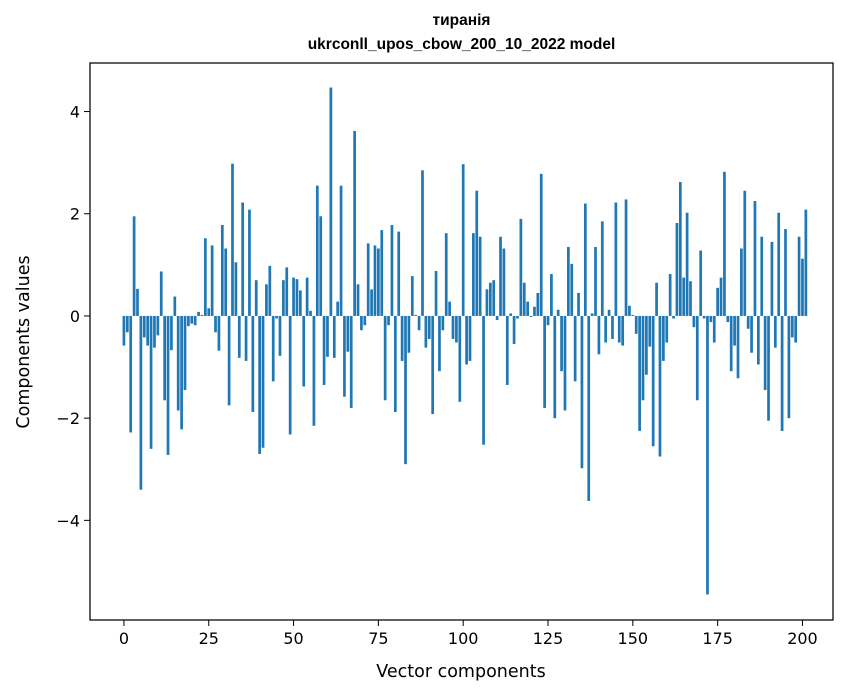 This screenshot has height=696, width=847. Describe the element at coordinates (209, 638) in the screenshot. I see `x-tick-label: 25` at that location.